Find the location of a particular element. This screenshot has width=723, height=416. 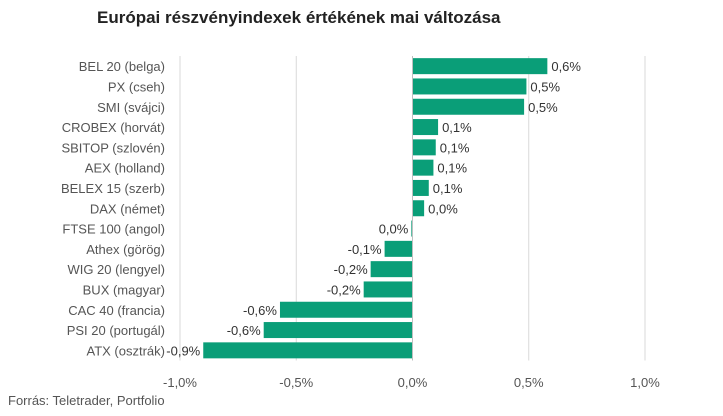

x-tick-label: -0,5% is located at coordinates (296, 382).